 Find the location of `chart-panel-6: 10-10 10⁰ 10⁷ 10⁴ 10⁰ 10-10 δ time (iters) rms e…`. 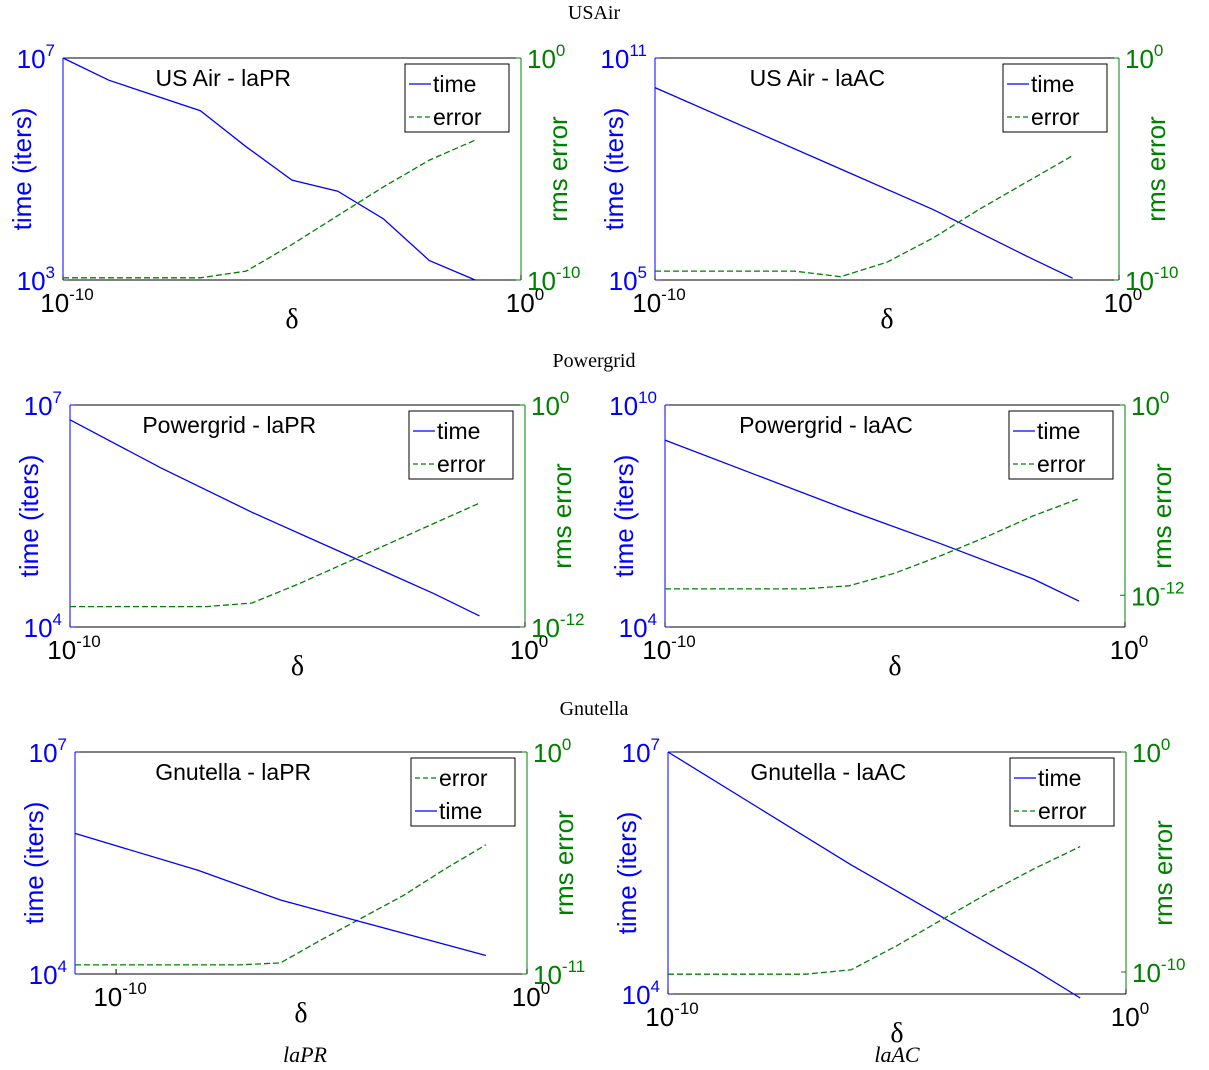

chart-panel-6: 10-10 10⁰ 10⁷ 10⁴ 10⁰ 10-10 δ time (iters) rms e… is located at coordinates (899, 892).